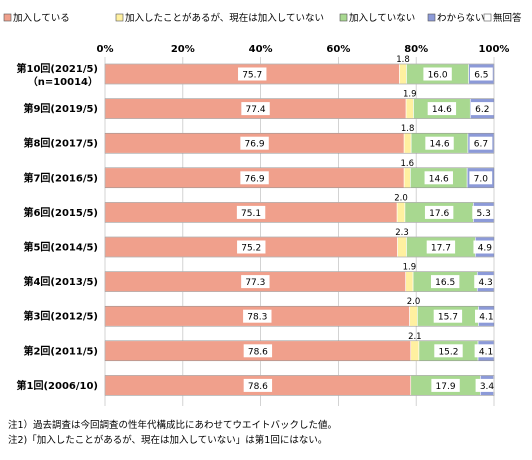 The height and width of the screenshot is (460, 532). Describe the element at coordinates (60, 108) in the screenshot. I see `category-label-1-0: 第9回(2019/5)` at that location.